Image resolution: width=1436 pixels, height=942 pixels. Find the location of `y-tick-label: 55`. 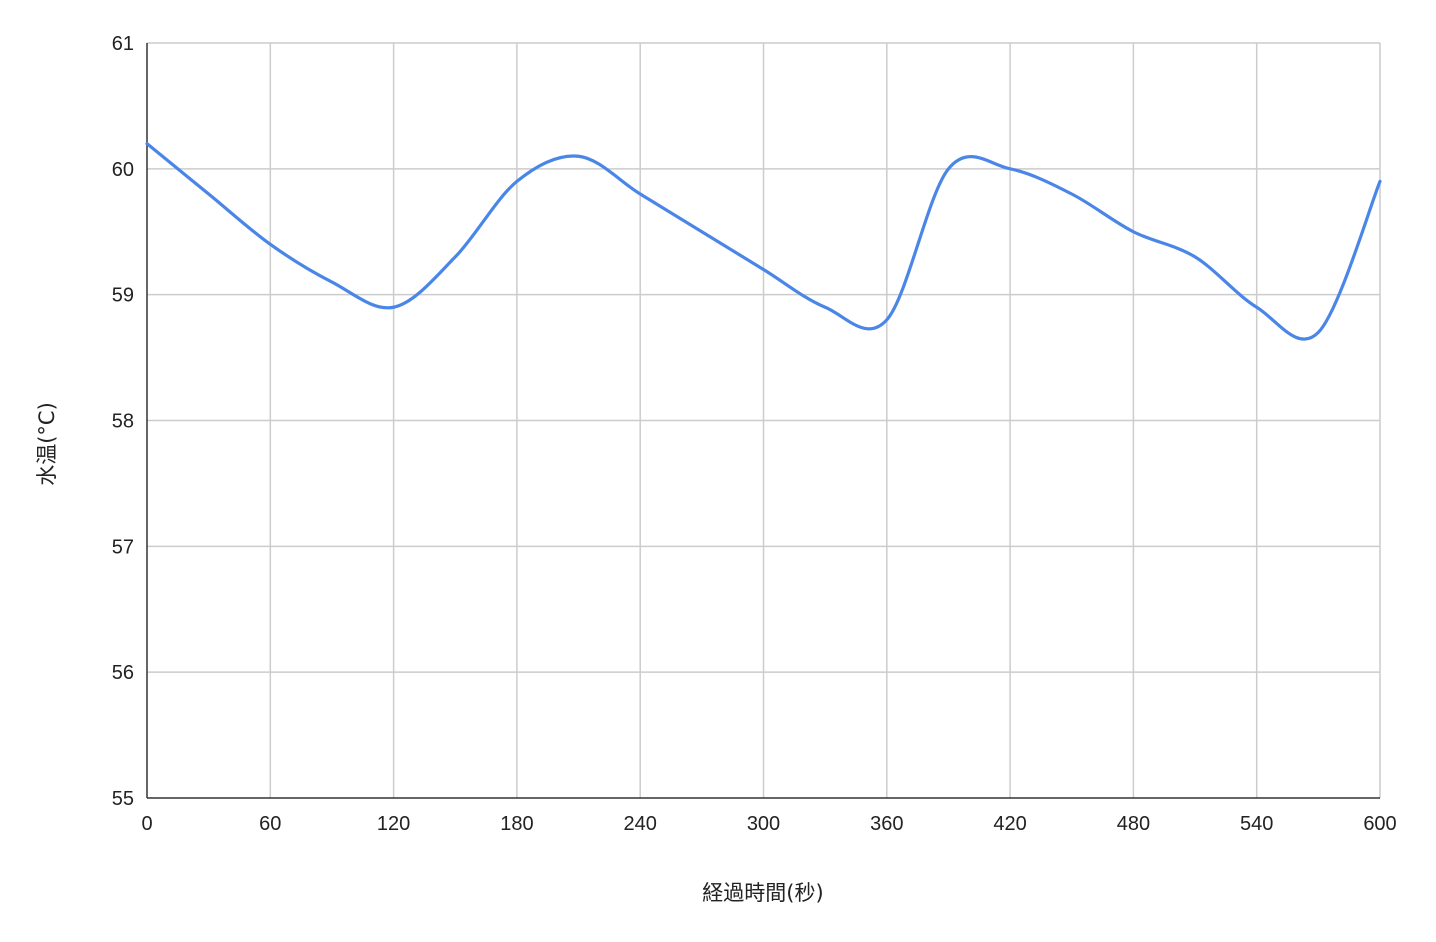

y-tick-label: 55 is located at coordinates (123, 799).